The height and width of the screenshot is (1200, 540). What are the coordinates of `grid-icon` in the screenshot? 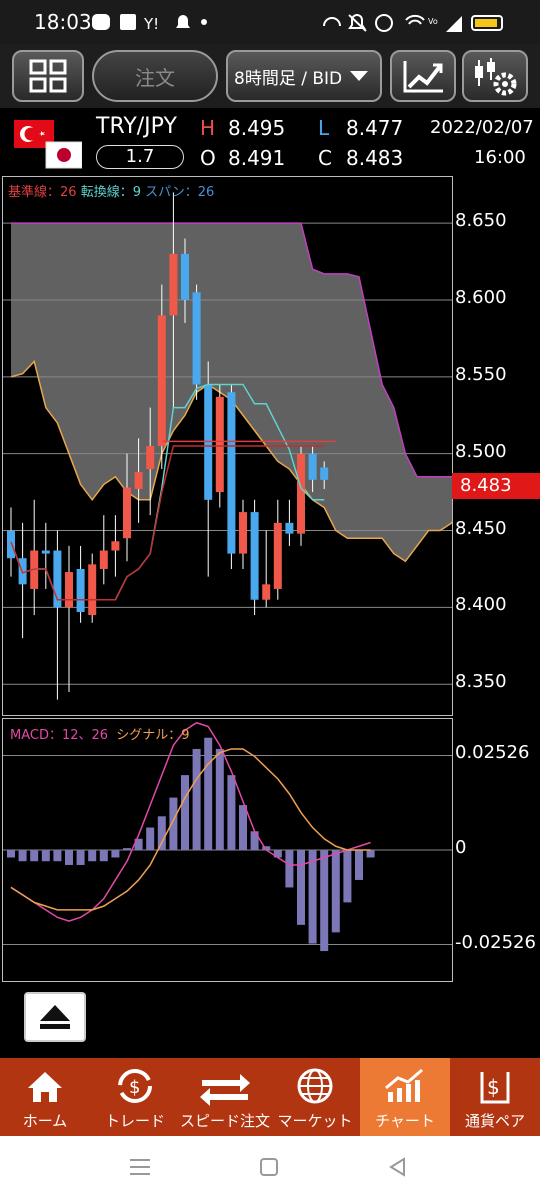 It's located at (48, 76).